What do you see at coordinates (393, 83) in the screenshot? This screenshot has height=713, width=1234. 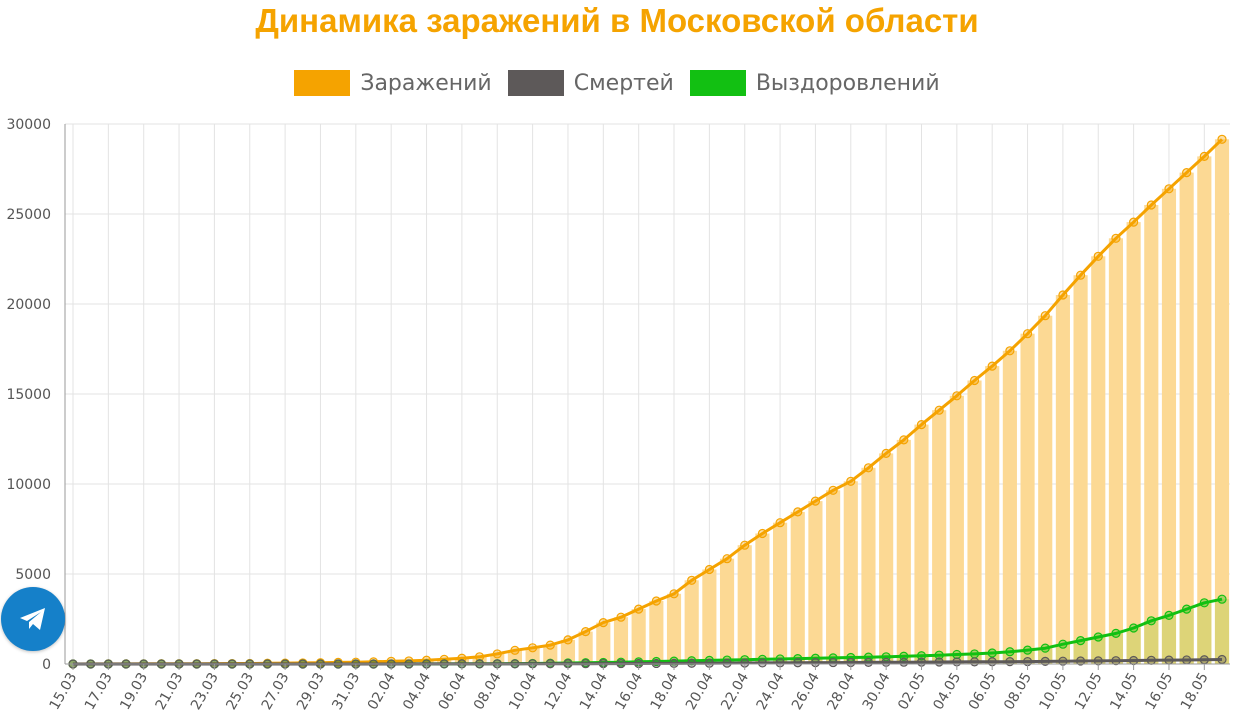 I see `legend-item-infected: Заражений` at bounding box center [393, 83].